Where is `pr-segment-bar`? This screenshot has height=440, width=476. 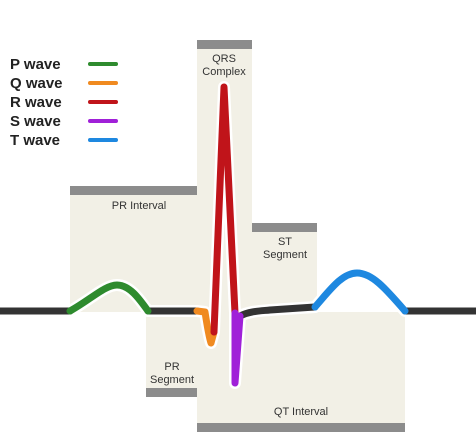
pr-segment-bar is located at coordinates (171, 392).